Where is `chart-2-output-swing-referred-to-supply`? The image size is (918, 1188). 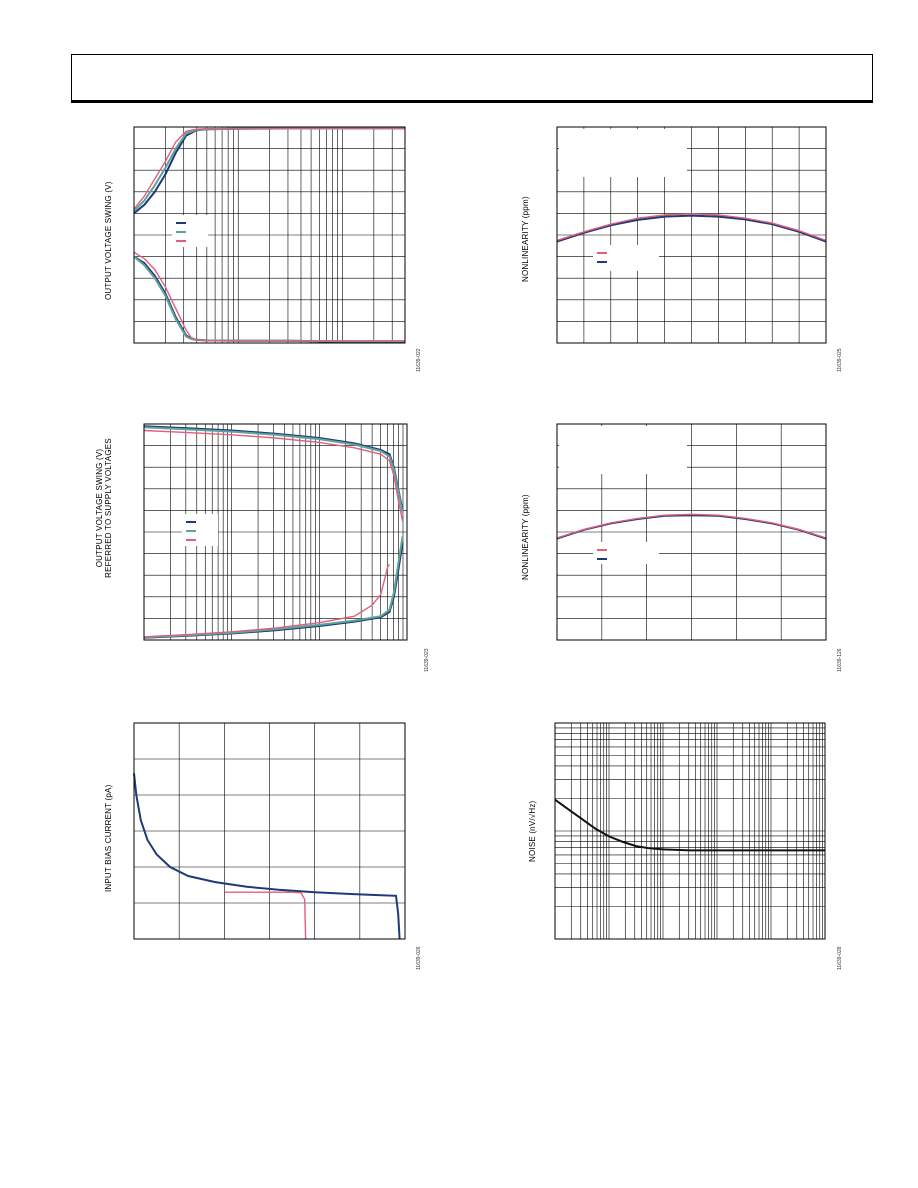 chart-2-output-swing-referred-to-supply is located at coordinates (275, 532).